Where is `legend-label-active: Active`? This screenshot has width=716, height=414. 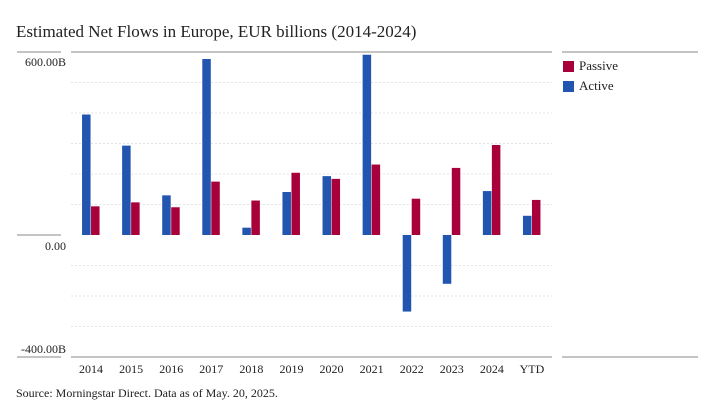 legend-label-active: Active is located at coordinates (596, 85).